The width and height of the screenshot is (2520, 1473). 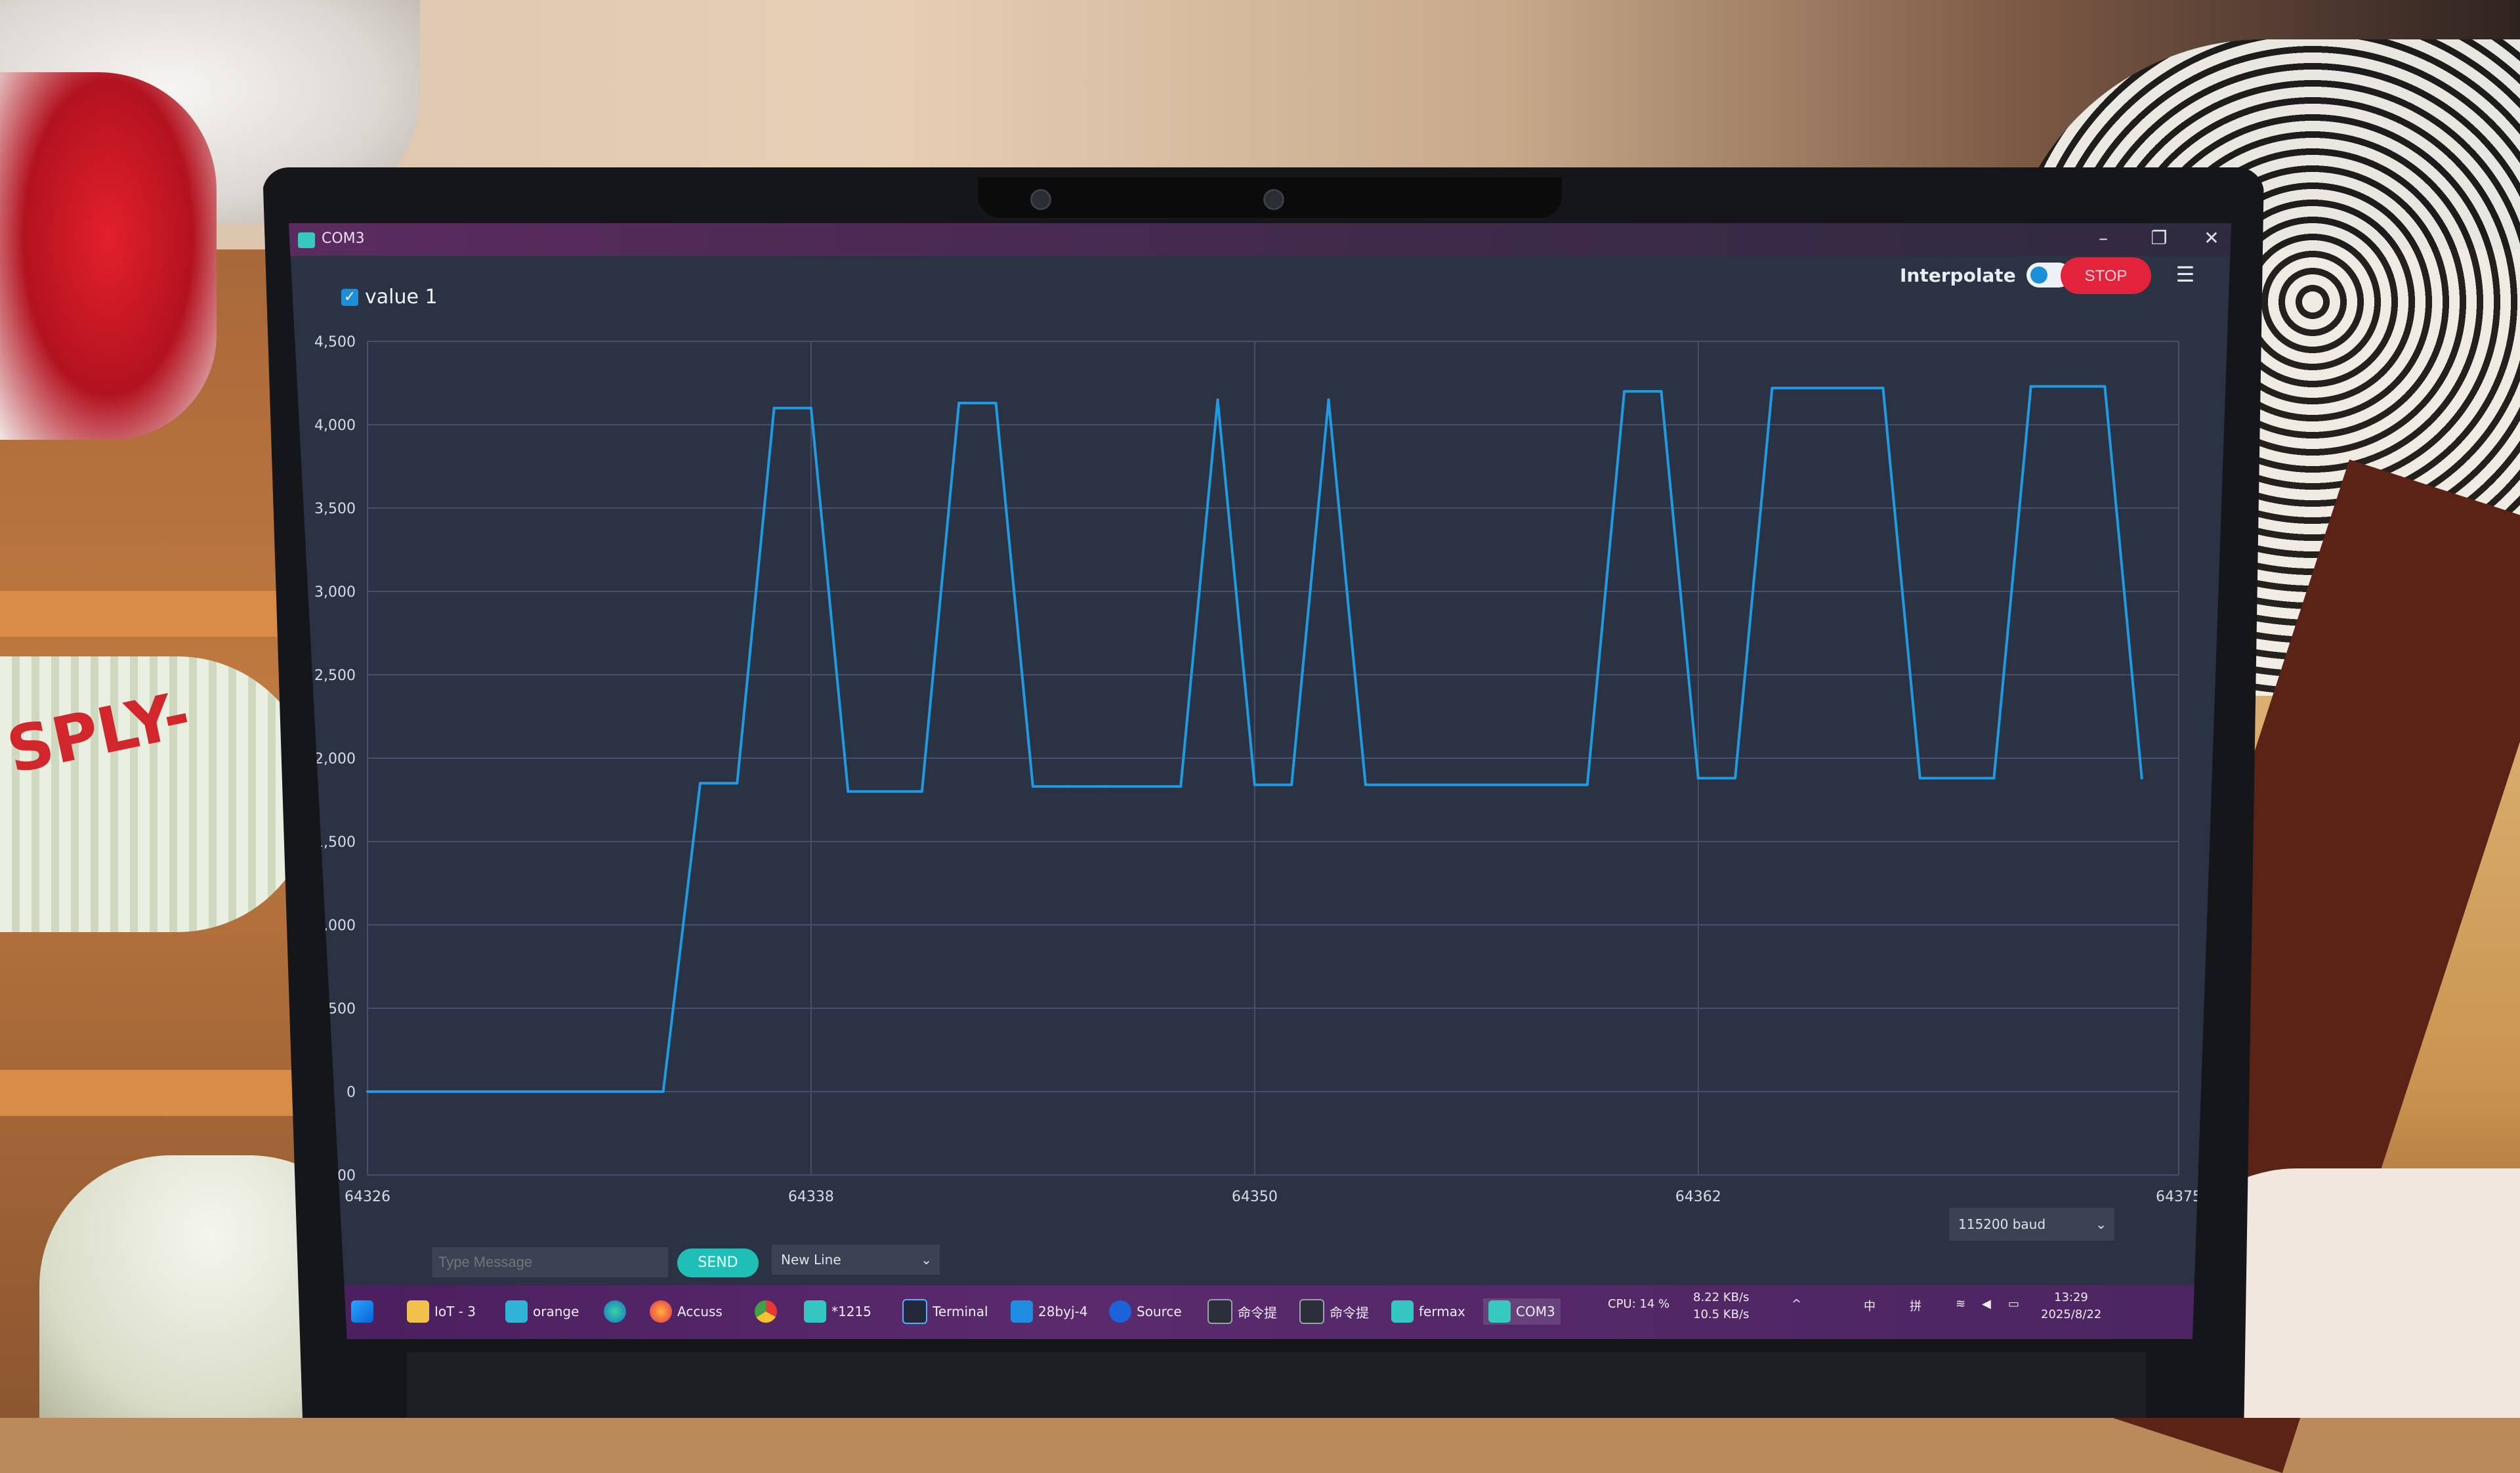 I want to click on folder-icon, so click(x=418, y=1311).